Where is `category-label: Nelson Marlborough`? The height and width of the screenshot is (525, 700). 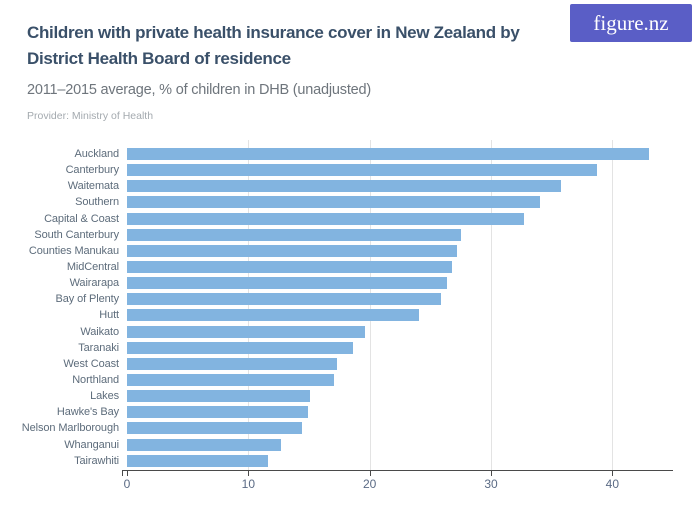 category-label: Nelson Marlborough is located at coordinates (70, 428).